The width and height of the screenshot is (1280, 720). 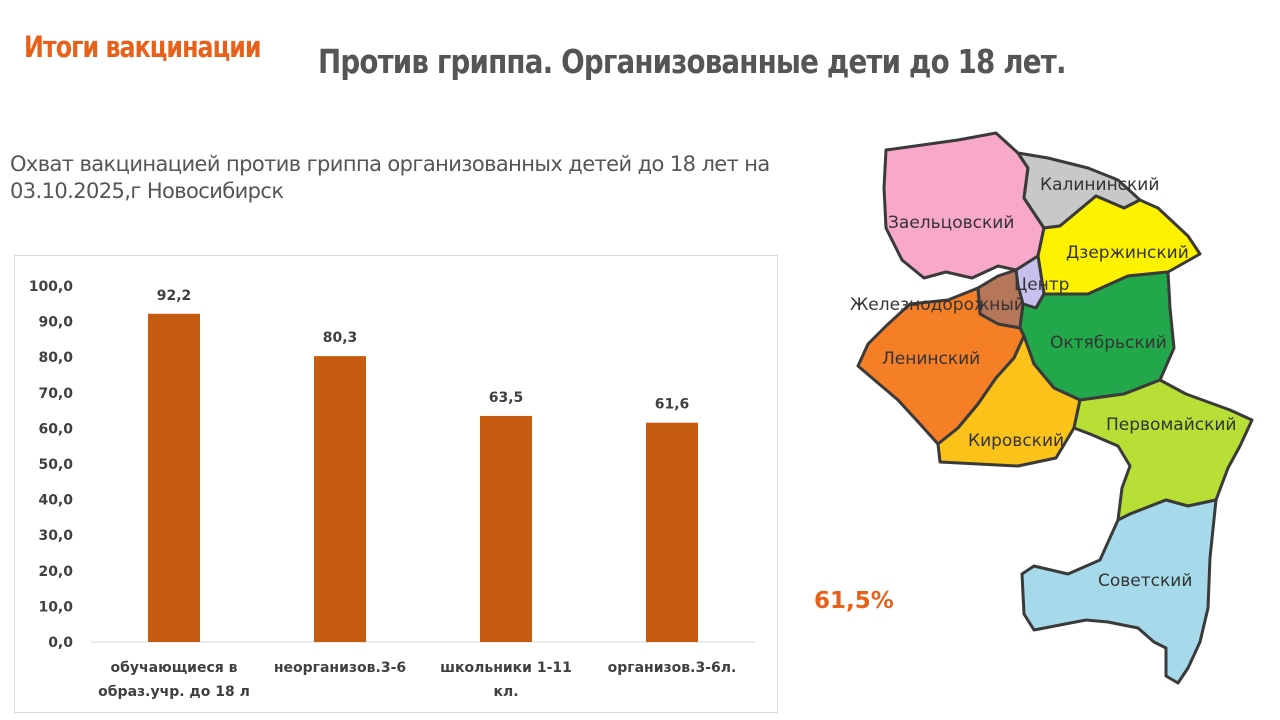 What do you see at coordinates (55, 465) in the screenshot?
I see `y-tick-label: 50,0` at bounding box center [55, 465].